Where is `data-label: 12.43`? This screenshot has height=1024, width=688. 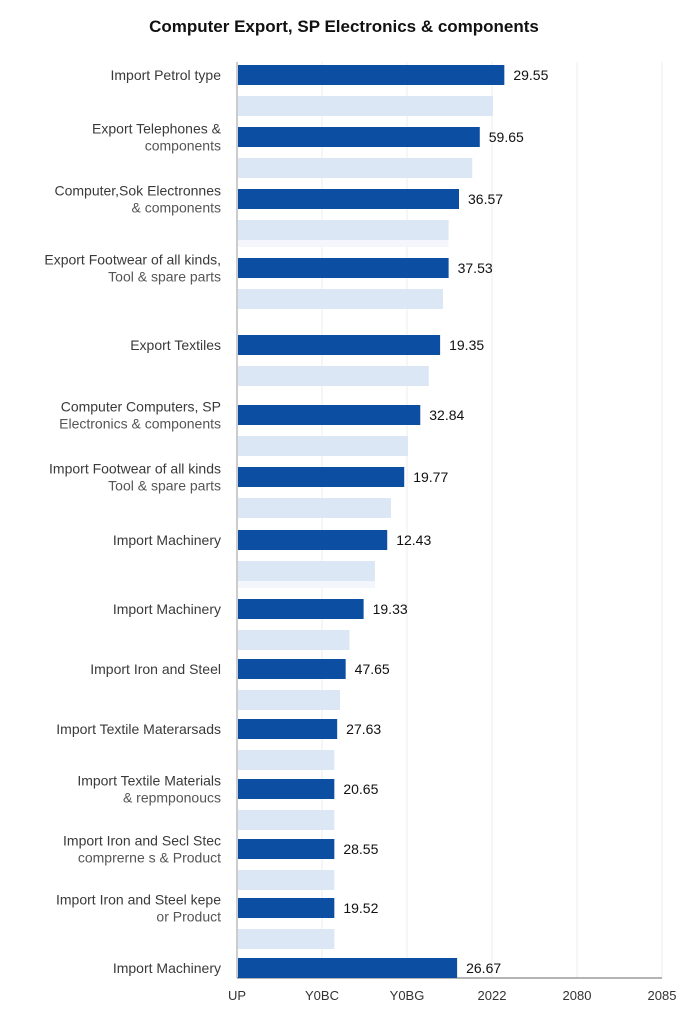 data-label: 12.43 is located at coordinates (413, 540).